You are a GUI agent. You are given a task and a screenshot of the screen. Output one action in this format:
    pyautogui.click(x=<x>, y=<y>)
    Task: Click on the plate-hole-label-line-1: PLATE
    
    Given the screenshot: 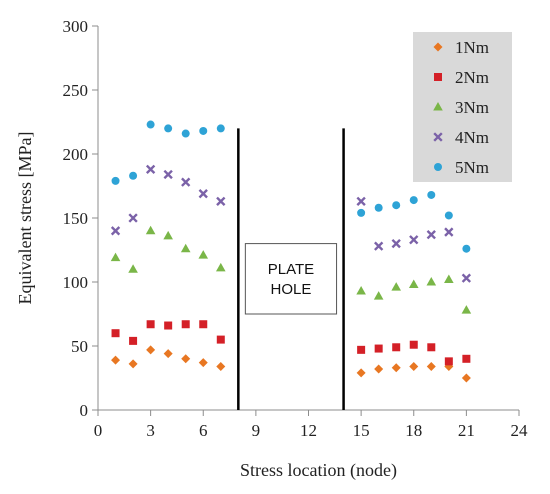 What is the action you would take?
    pyautogui.click(x=291, y=269)
    